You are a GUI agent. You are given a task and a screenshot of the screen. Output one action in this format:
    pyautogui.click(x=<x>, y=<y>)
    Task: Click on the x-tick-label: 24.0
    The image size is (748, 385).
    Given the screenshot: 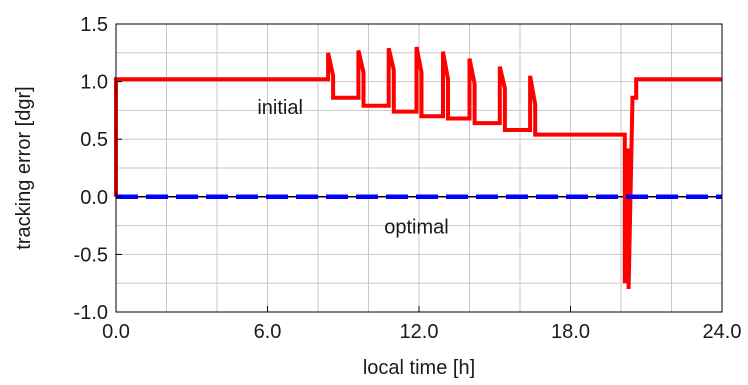 What is the action you would take?
    pyautogui.click(x=722, y=332)
    